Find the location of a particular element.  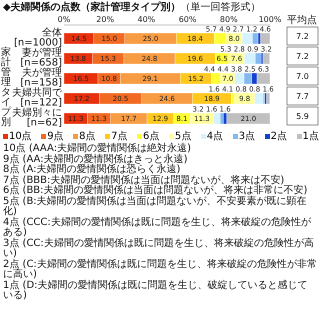

chart-subtitle: （単一回答形式） is located at coordinates (220, 7).